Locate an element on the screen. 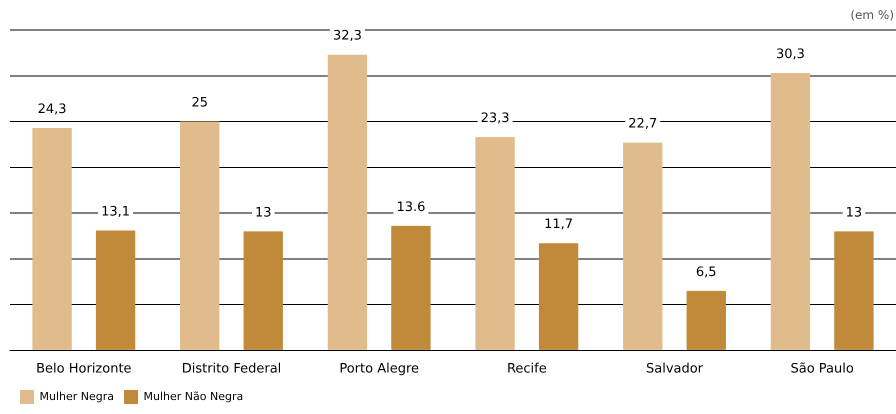  x-tick-label: Salvador is located at coordinates (675, 369).